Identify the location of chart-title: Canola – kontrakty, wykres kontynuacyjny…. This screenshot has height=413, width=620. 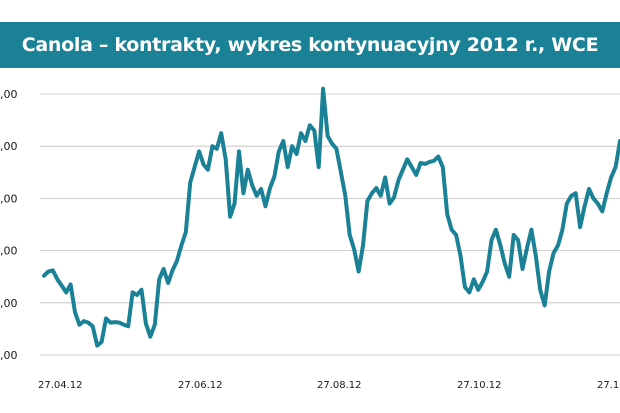
(310, 45).